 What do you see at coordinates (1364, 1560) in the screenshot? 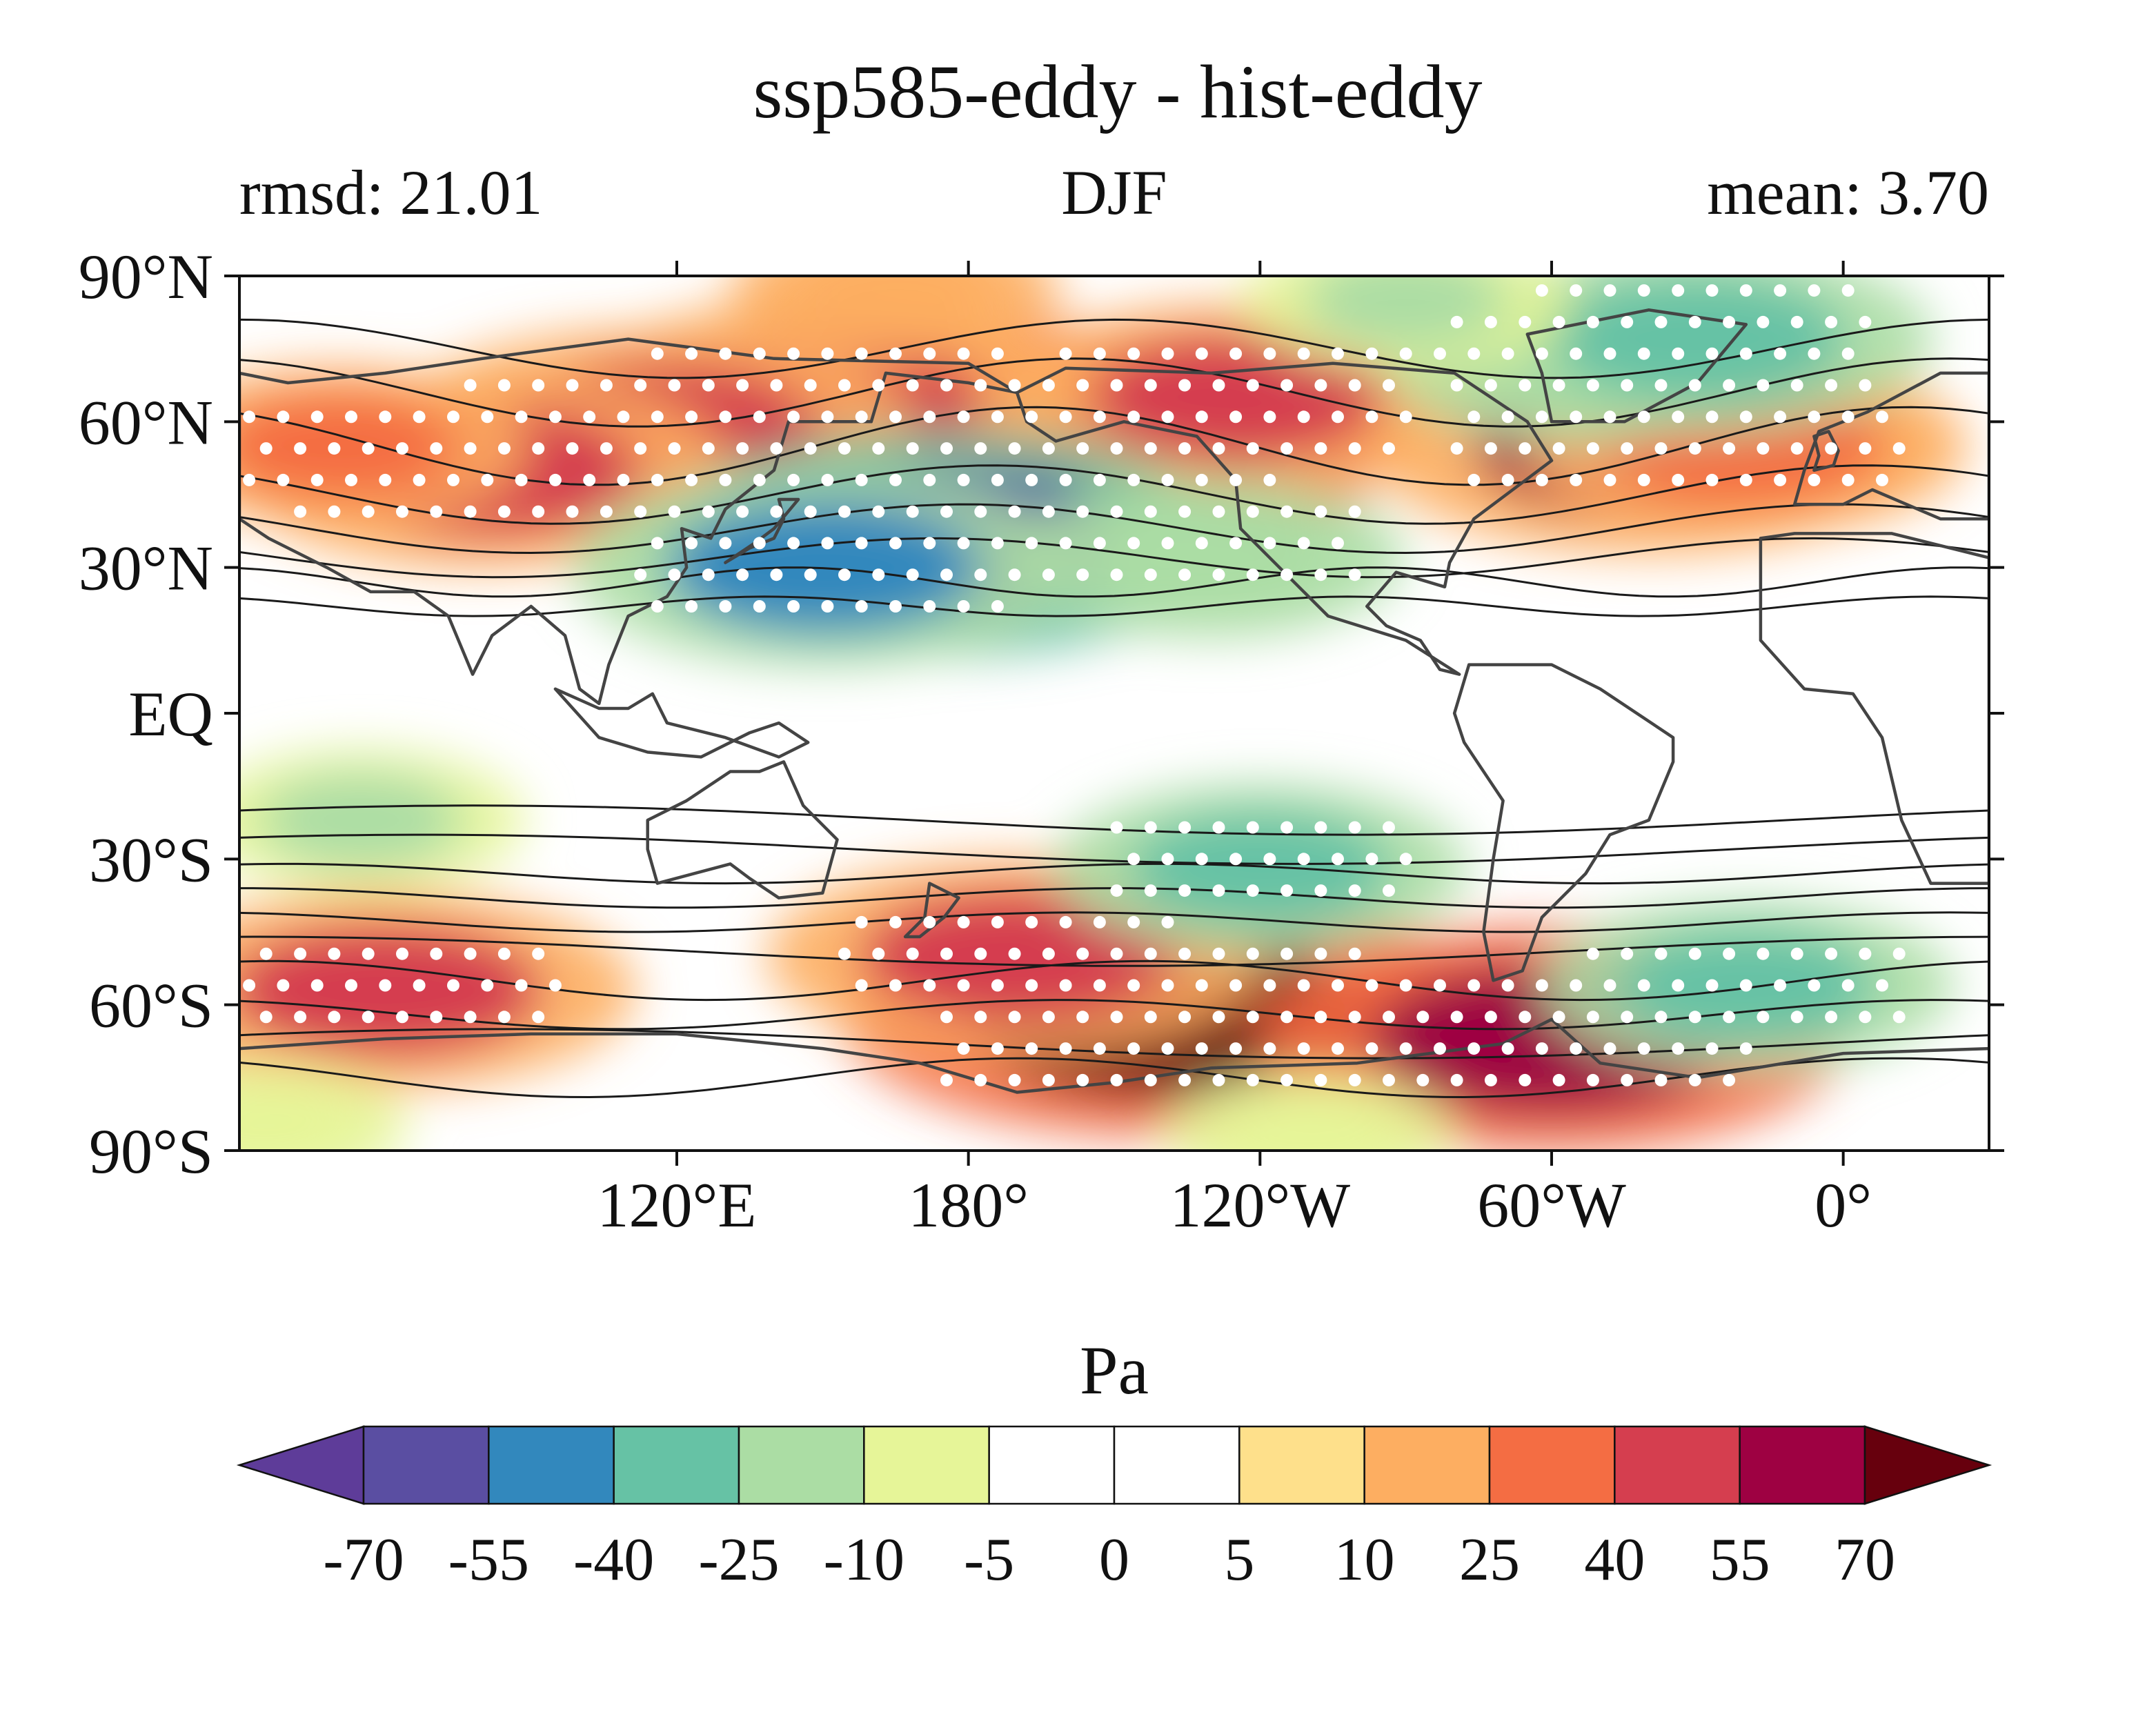
I see `colorbar-tick-label: 10` at bounding box center [1364, 1560].